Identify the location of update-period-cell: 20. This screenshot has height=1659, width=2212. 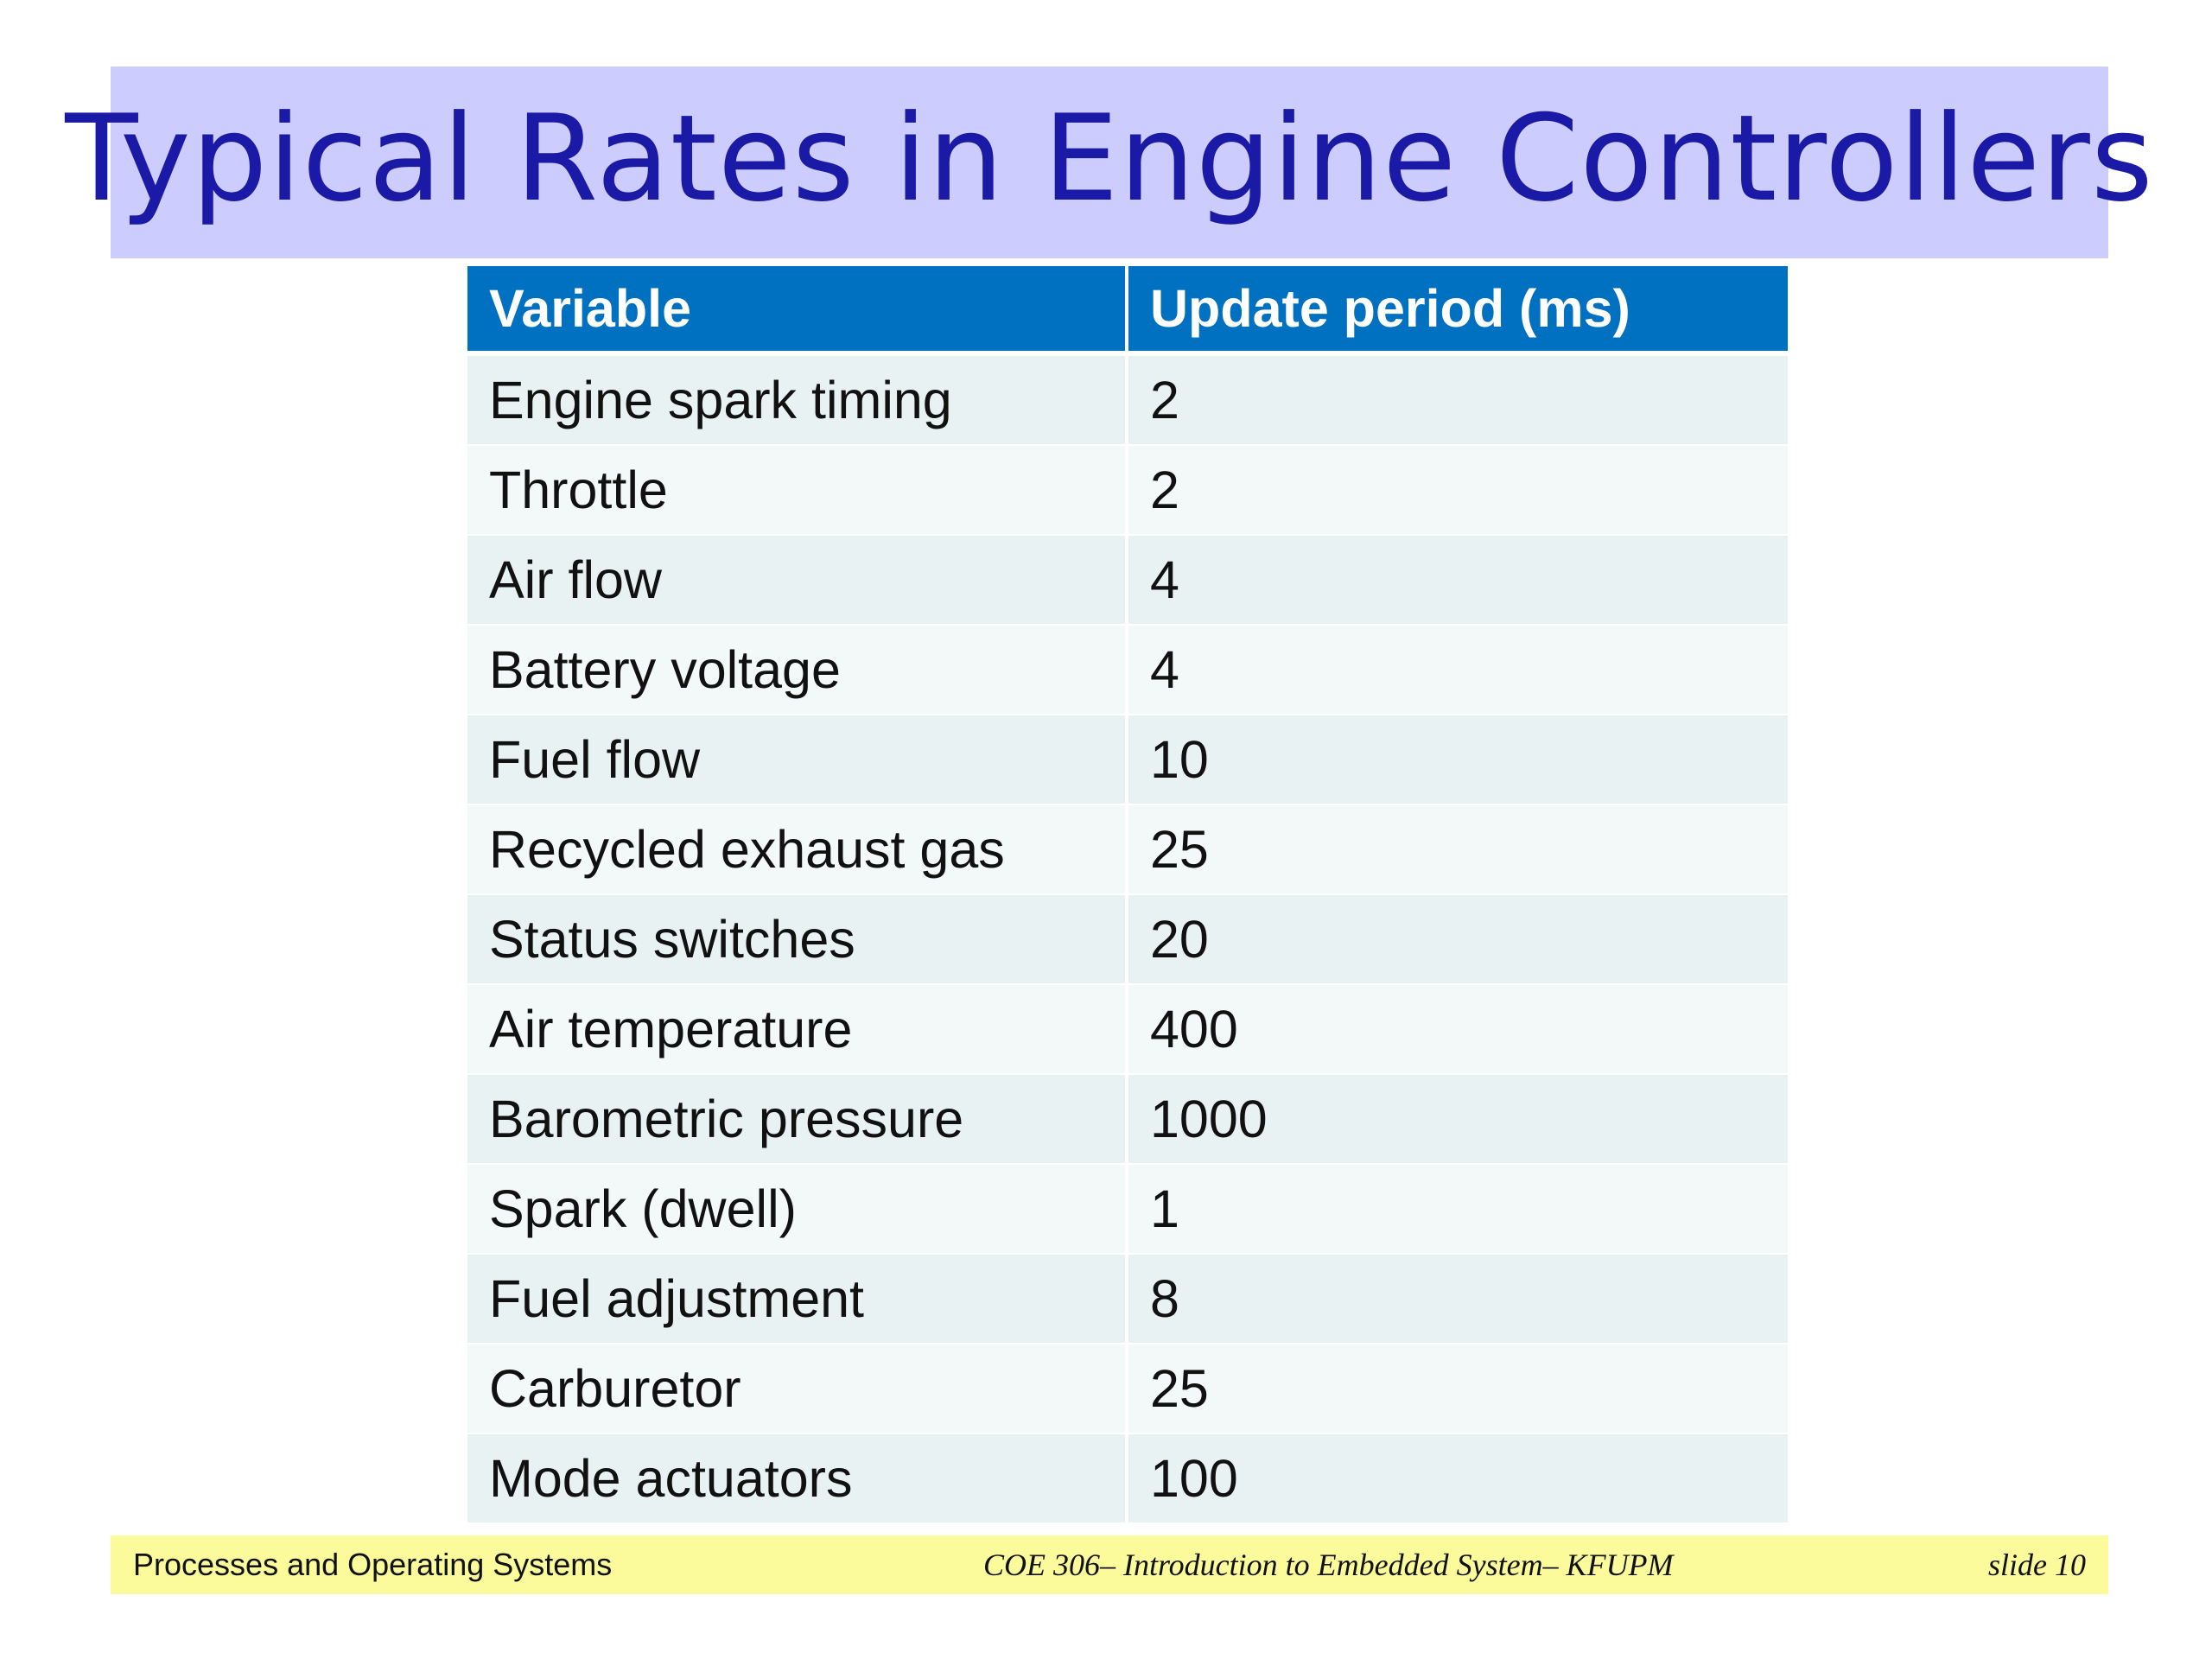
(1458, 939).